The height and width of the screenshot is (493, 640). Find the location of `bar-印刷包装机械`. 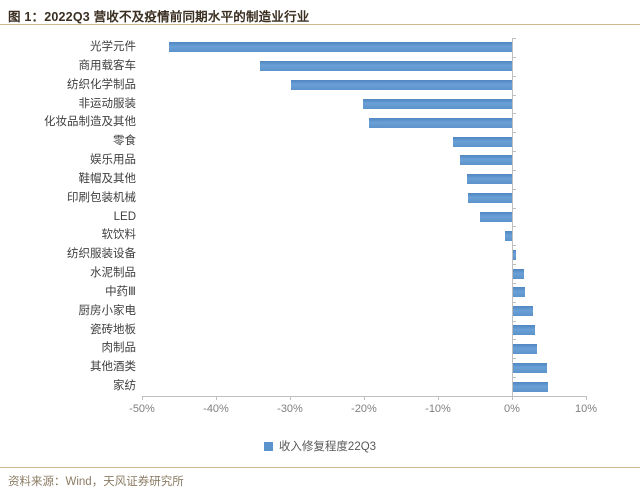

bar-印刷包装机械 is located at coordinates (489, 198).